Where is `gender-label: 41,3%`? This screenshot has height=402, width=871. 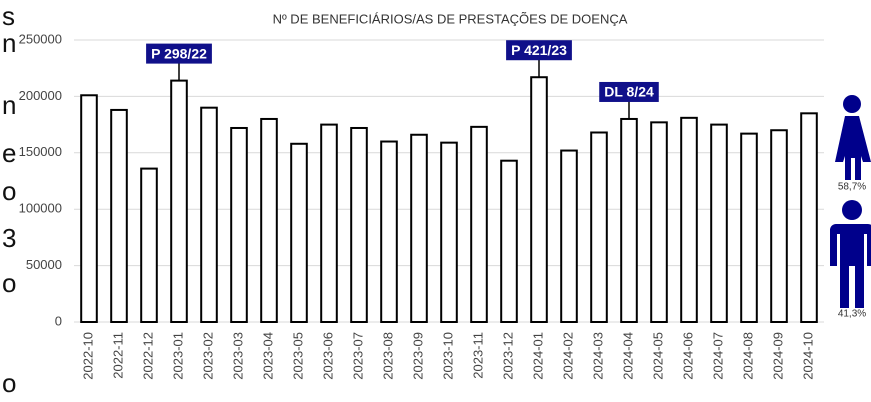 gender-label: 41,3% is located at coordinates (852, 314).